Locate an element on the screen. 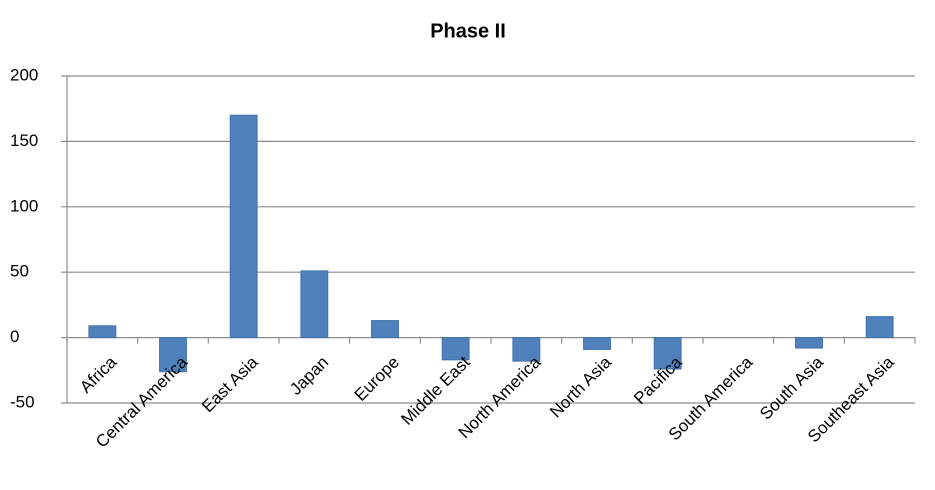 The width and height of the screenshot is (935, 490). y-tick-label: 200 is located at coordinates (24, 74).